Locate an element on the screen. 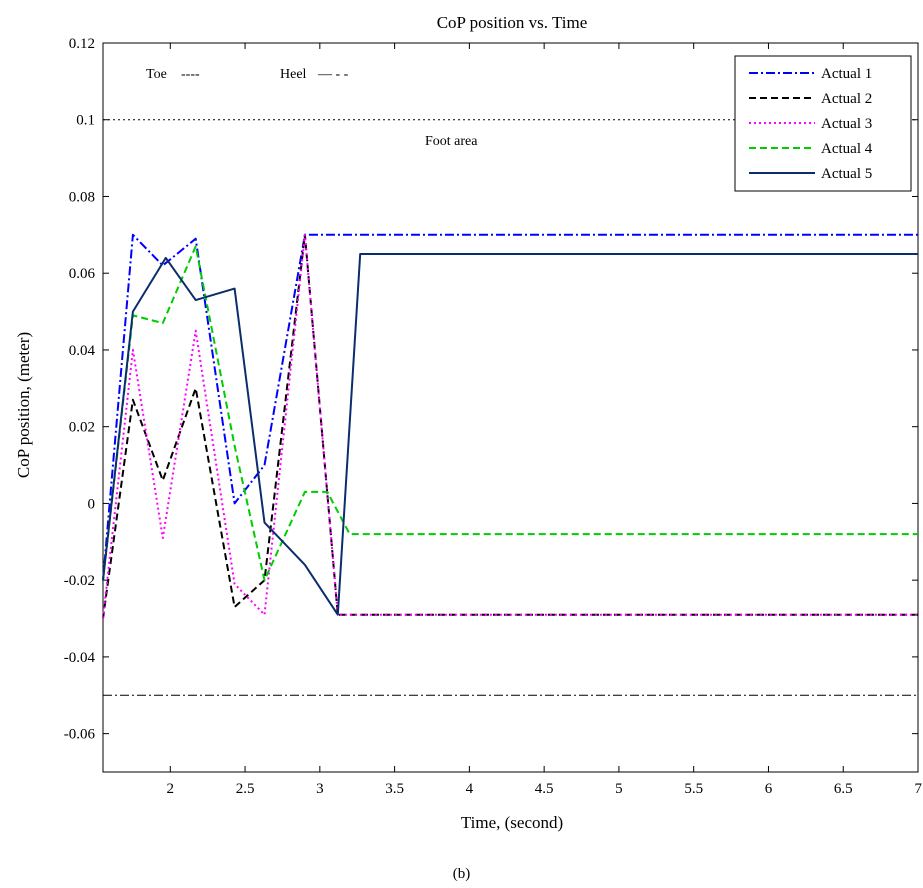 The width and height of the screenshot is (923, 888). toe-annotation-label: Toe is located at coordinates (156, 74).